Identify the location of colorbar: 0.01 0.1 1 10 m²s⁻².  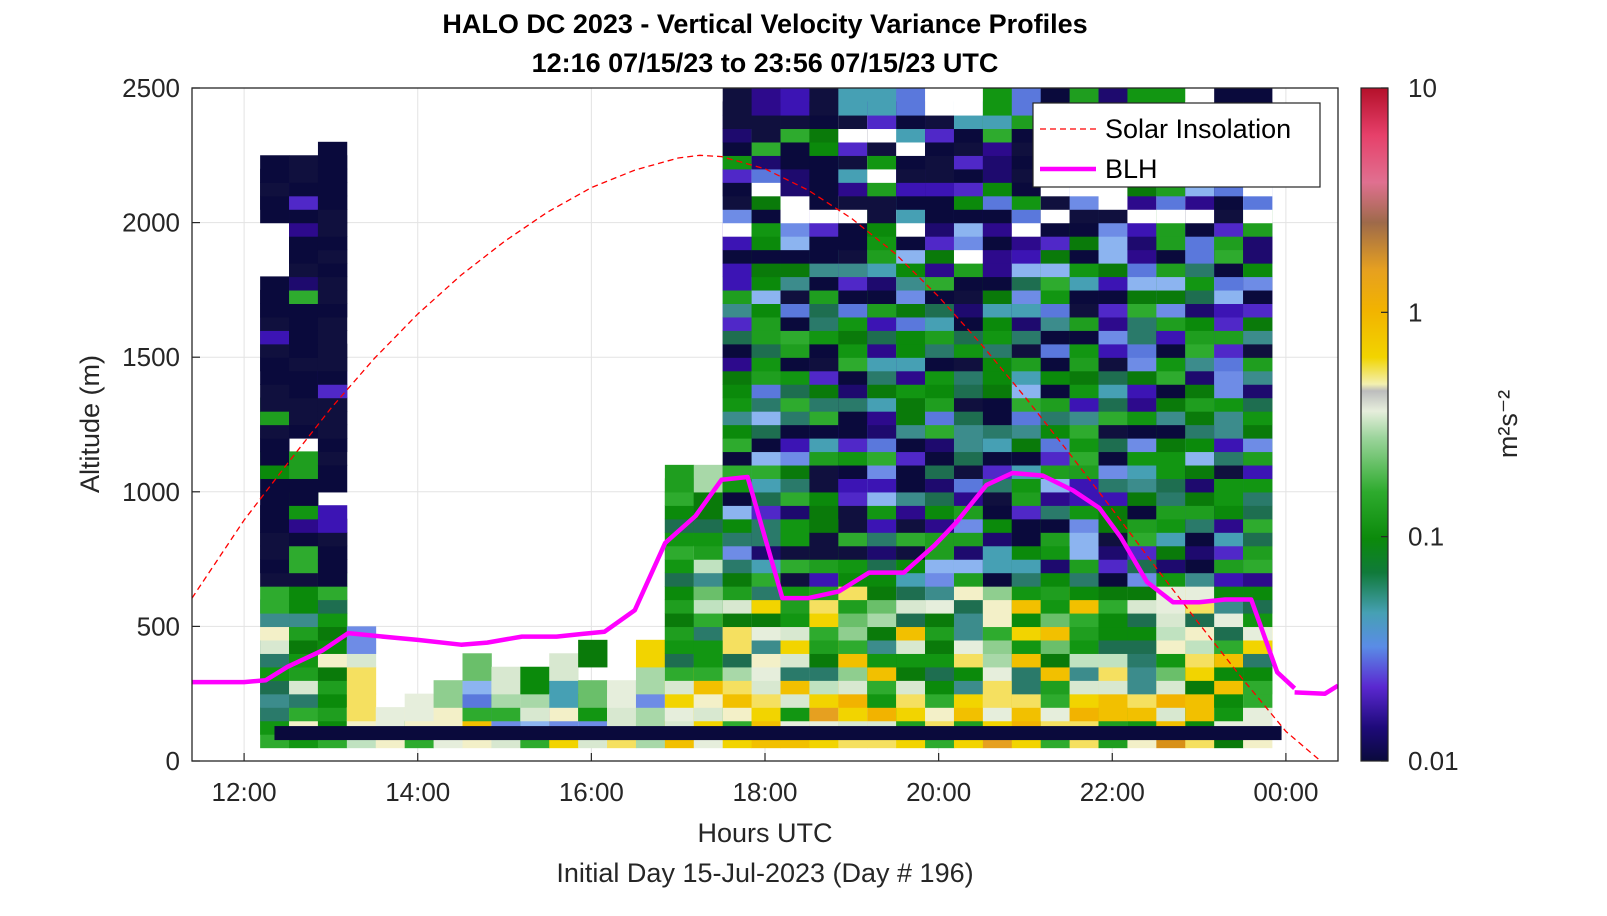
(1441, 424).